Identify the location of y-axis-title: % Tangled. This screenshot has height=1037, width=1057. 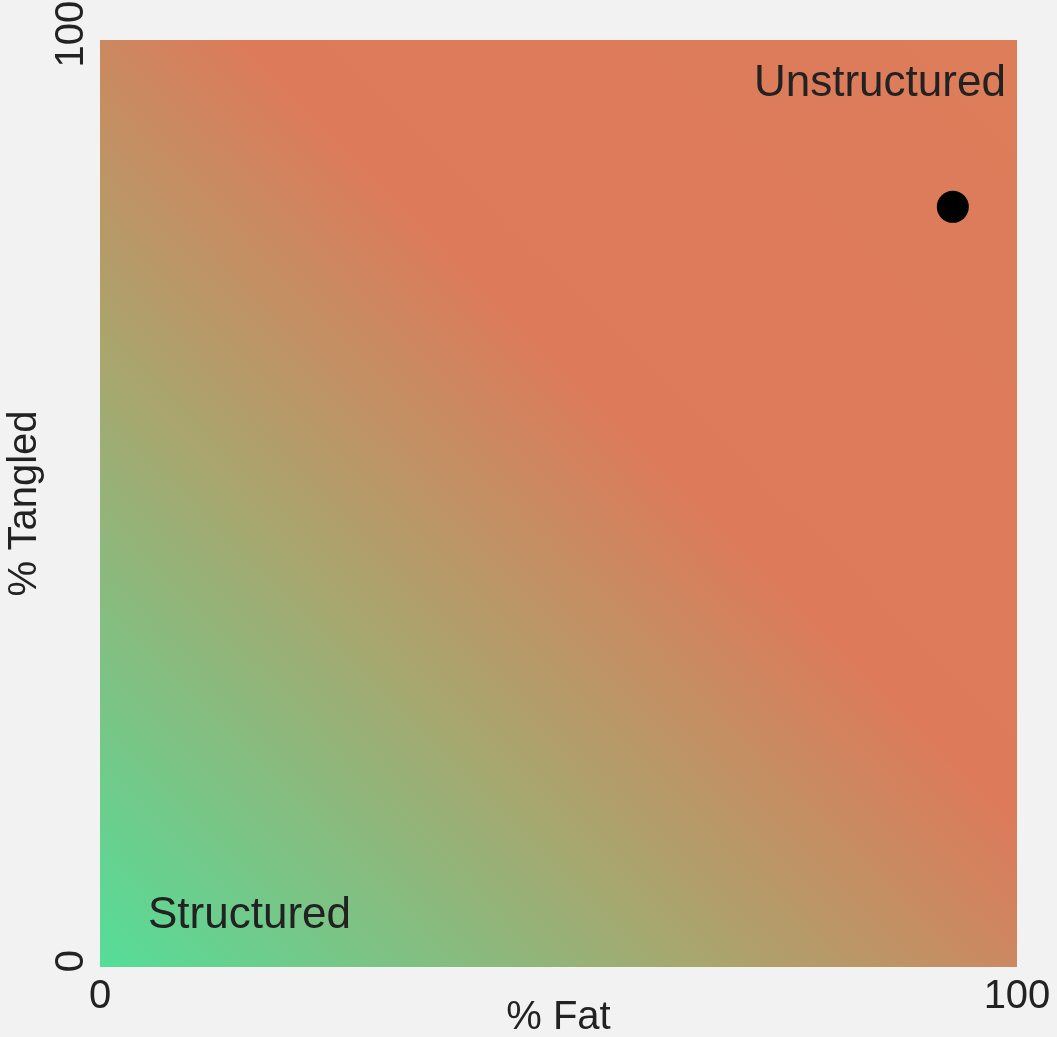
(22, 503).